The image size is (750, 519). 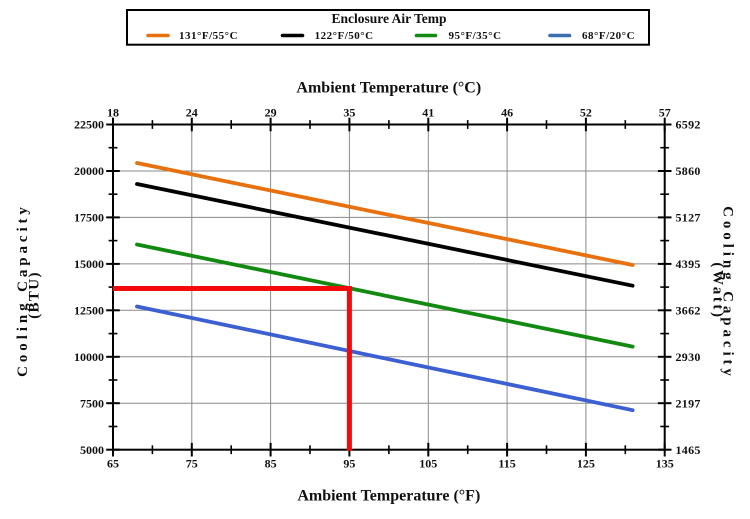 What do you see at coordinates (718, 290) in the screenshot?
I see `svg-text: (Watt)` at bounding box center [718, 290].